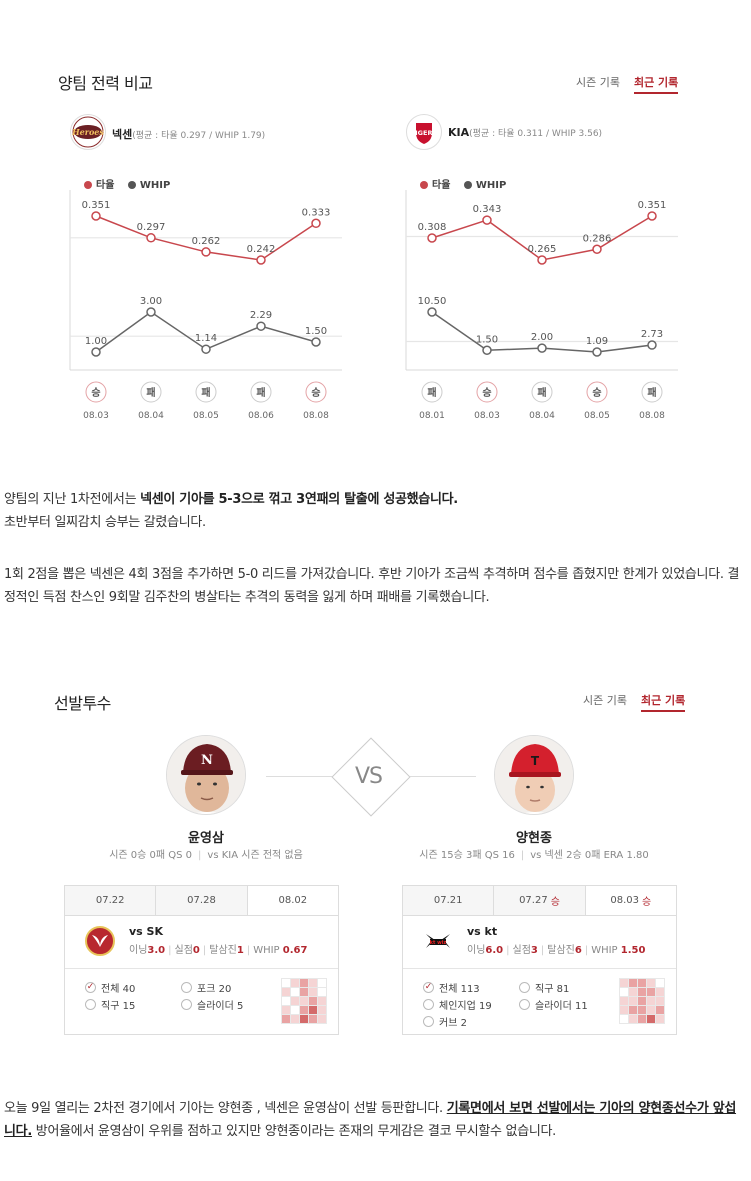  I want to click on game-stat-line: 이닝6.0 | 실점3 | 탈삼진6 | WHIP 1.50, so click(556, 950).